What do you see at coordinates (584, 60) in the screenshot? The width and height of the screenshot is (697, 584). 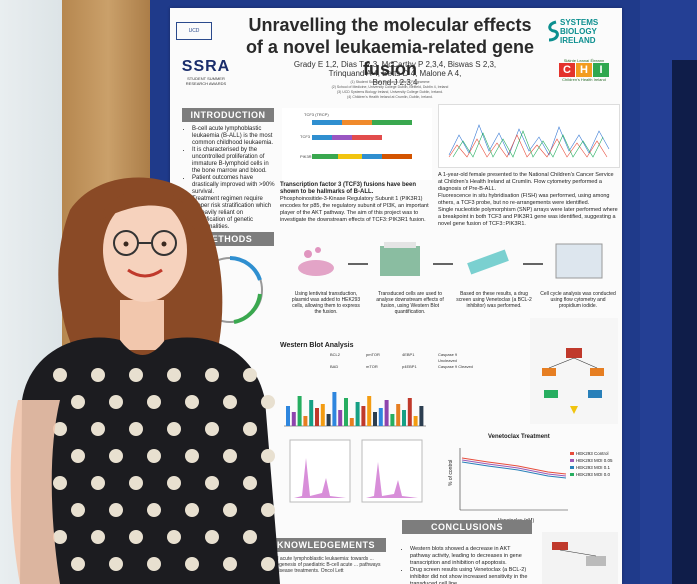 I see `chi-logo-top: Sláinte Leanaí Éireann` at bounding box center [584, 60].